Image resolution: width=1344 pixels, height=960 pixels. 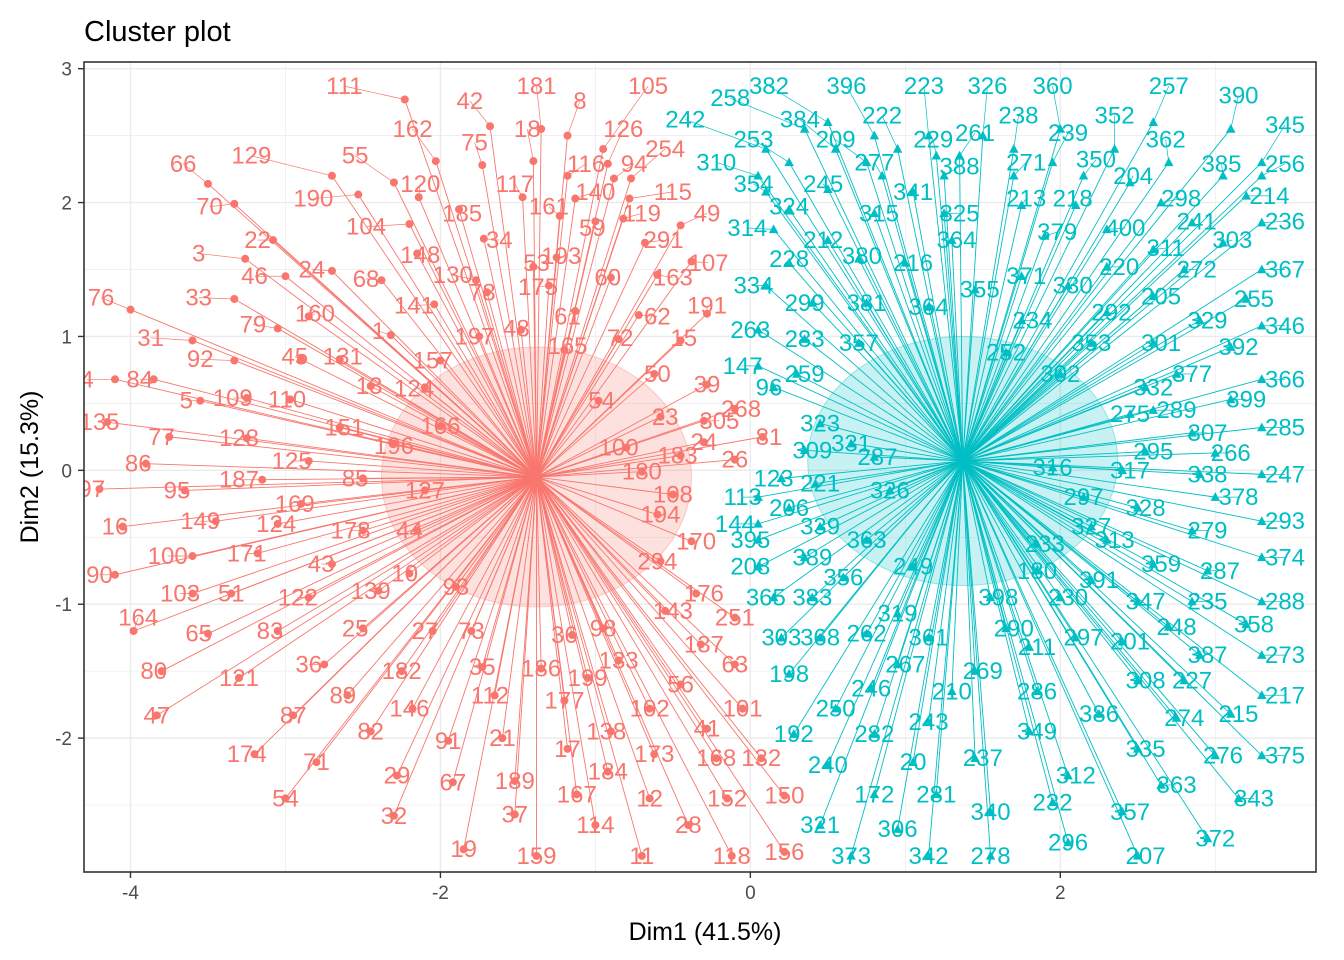 I want to click on x-tick-label: 2, so click(x=1060, y=893).